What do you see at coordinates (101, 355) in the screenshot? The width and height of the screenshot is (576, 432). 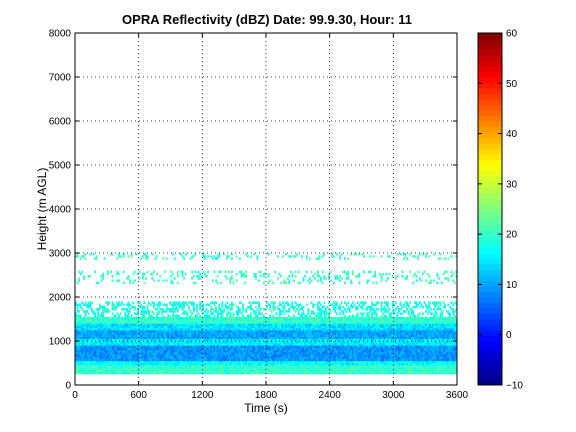 I see `heatmap-cell-1936` at bounding box center [101, 355].